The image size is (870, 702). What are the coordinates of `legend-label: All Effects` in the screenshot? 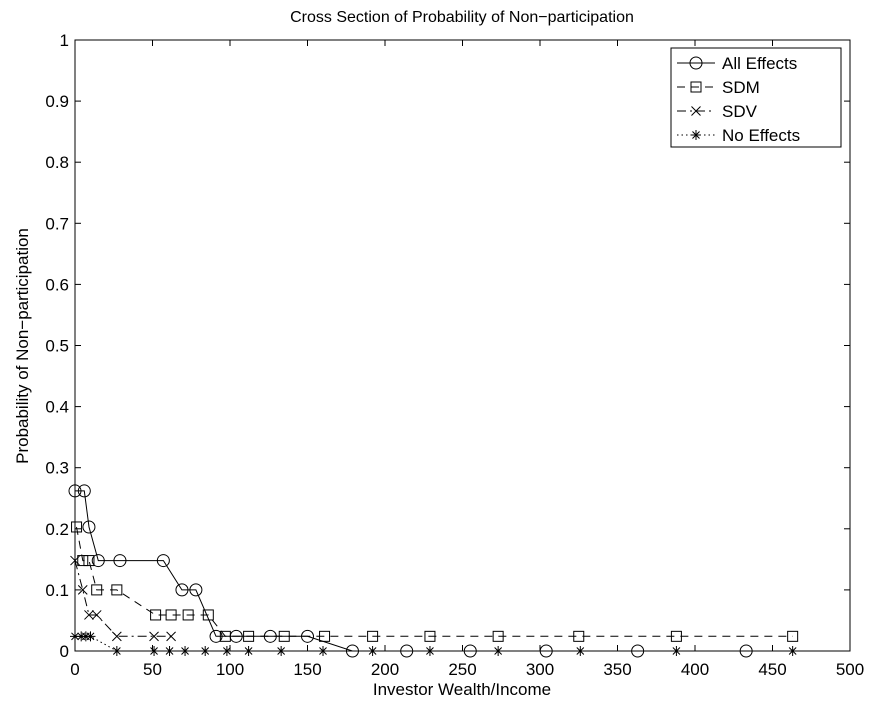 It's located at (759, 63).